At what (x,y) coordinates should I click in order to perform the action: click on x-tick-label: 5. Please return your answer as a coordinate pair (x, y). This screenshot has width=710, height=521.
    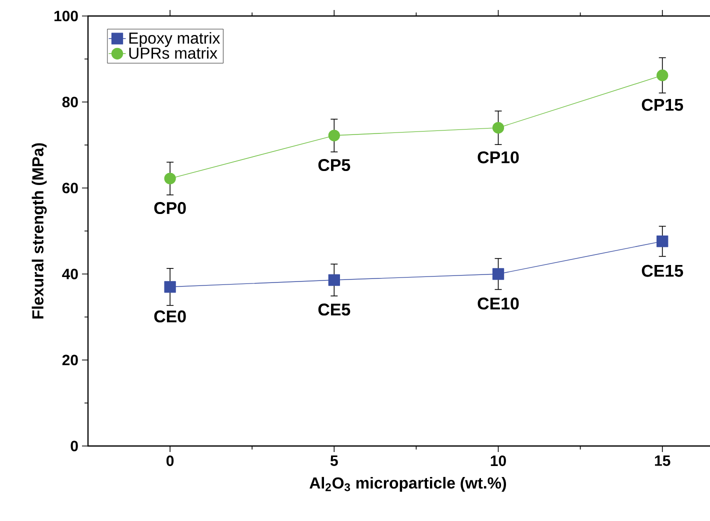
    Looking at the image, I should click on (334, 461).